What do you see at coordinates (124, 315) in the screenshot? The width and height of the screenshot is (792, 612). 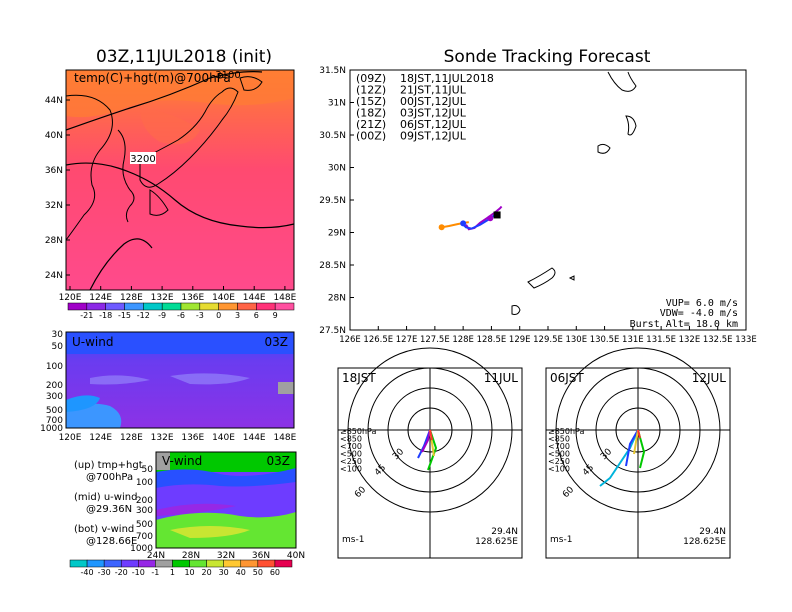 I see `colorbar-label: -15` at bounding box center [124, 315].